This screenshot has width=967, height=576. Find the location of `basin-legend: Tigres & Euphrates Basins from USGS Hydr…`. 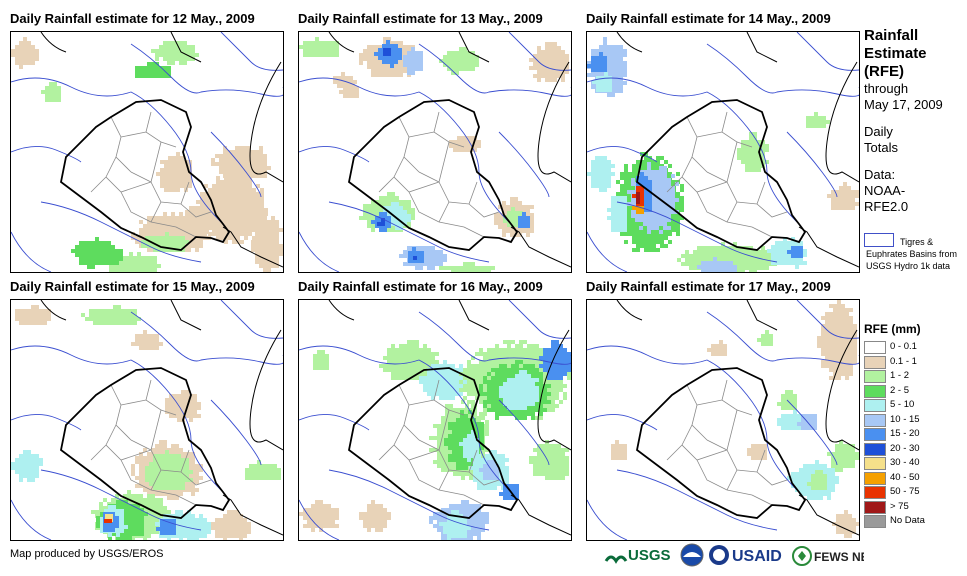

basin-legend: Tigres & Euphrates Basins from USGS Hydr… is located at coordinates (914, 263).